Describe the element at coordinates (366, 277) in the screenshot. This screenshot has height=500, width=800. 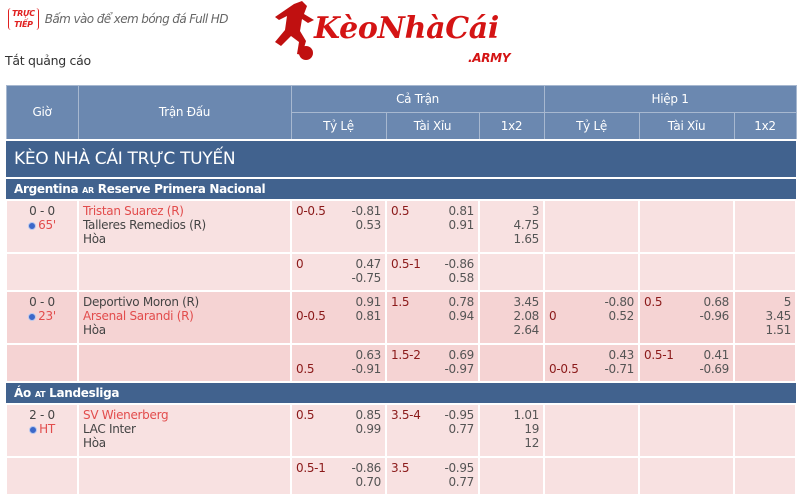
I see `odds-value: -0.75` at that location.